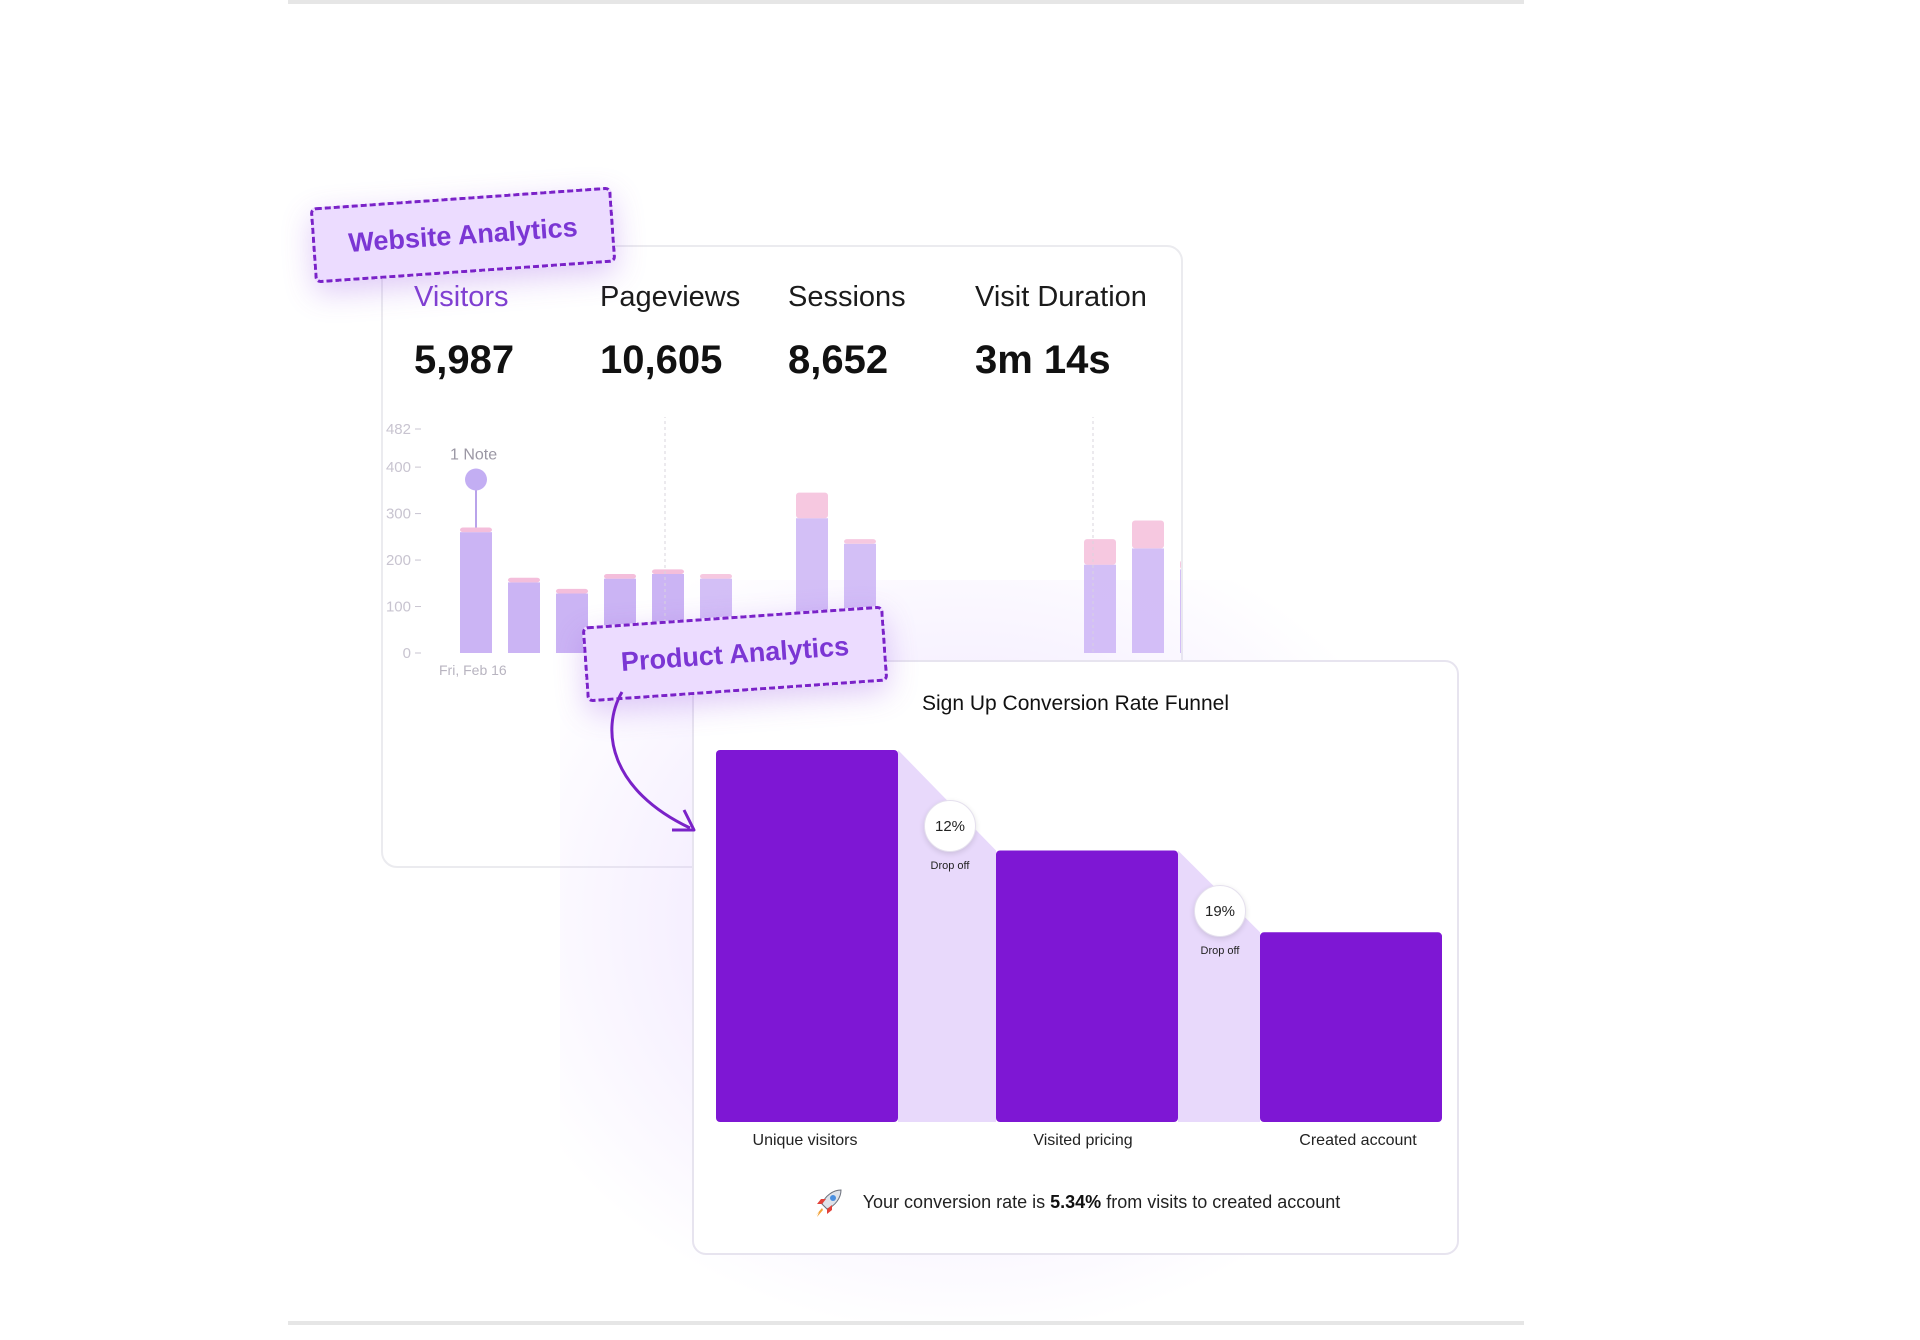 This screenshot has width=1920, height=1340. What do you see at coordinates (1358, 1140) in the screenshot?
I see `stage-label-created-account: Created account` at bounding box center [1358, 1140].